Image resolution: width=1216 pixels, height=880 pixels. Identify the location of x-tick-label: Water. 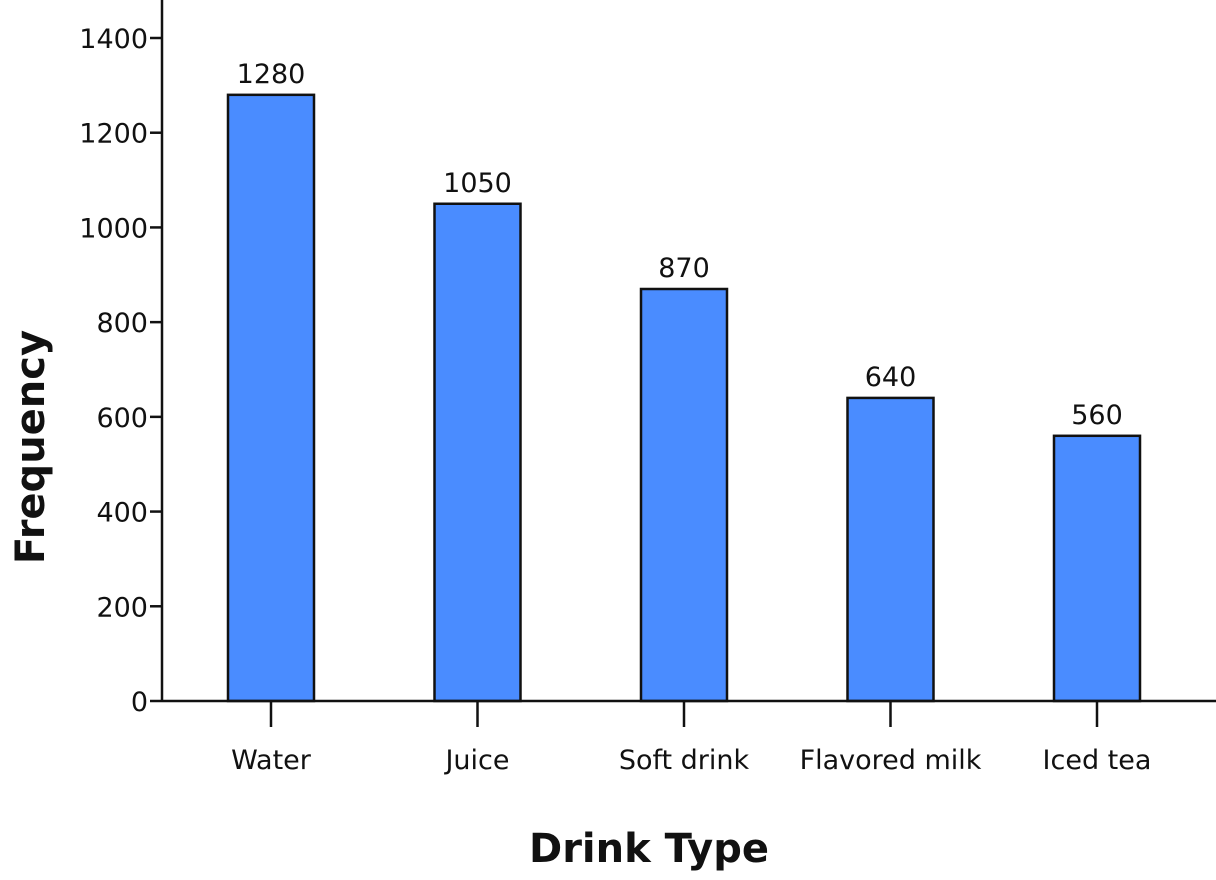
(271, 760).